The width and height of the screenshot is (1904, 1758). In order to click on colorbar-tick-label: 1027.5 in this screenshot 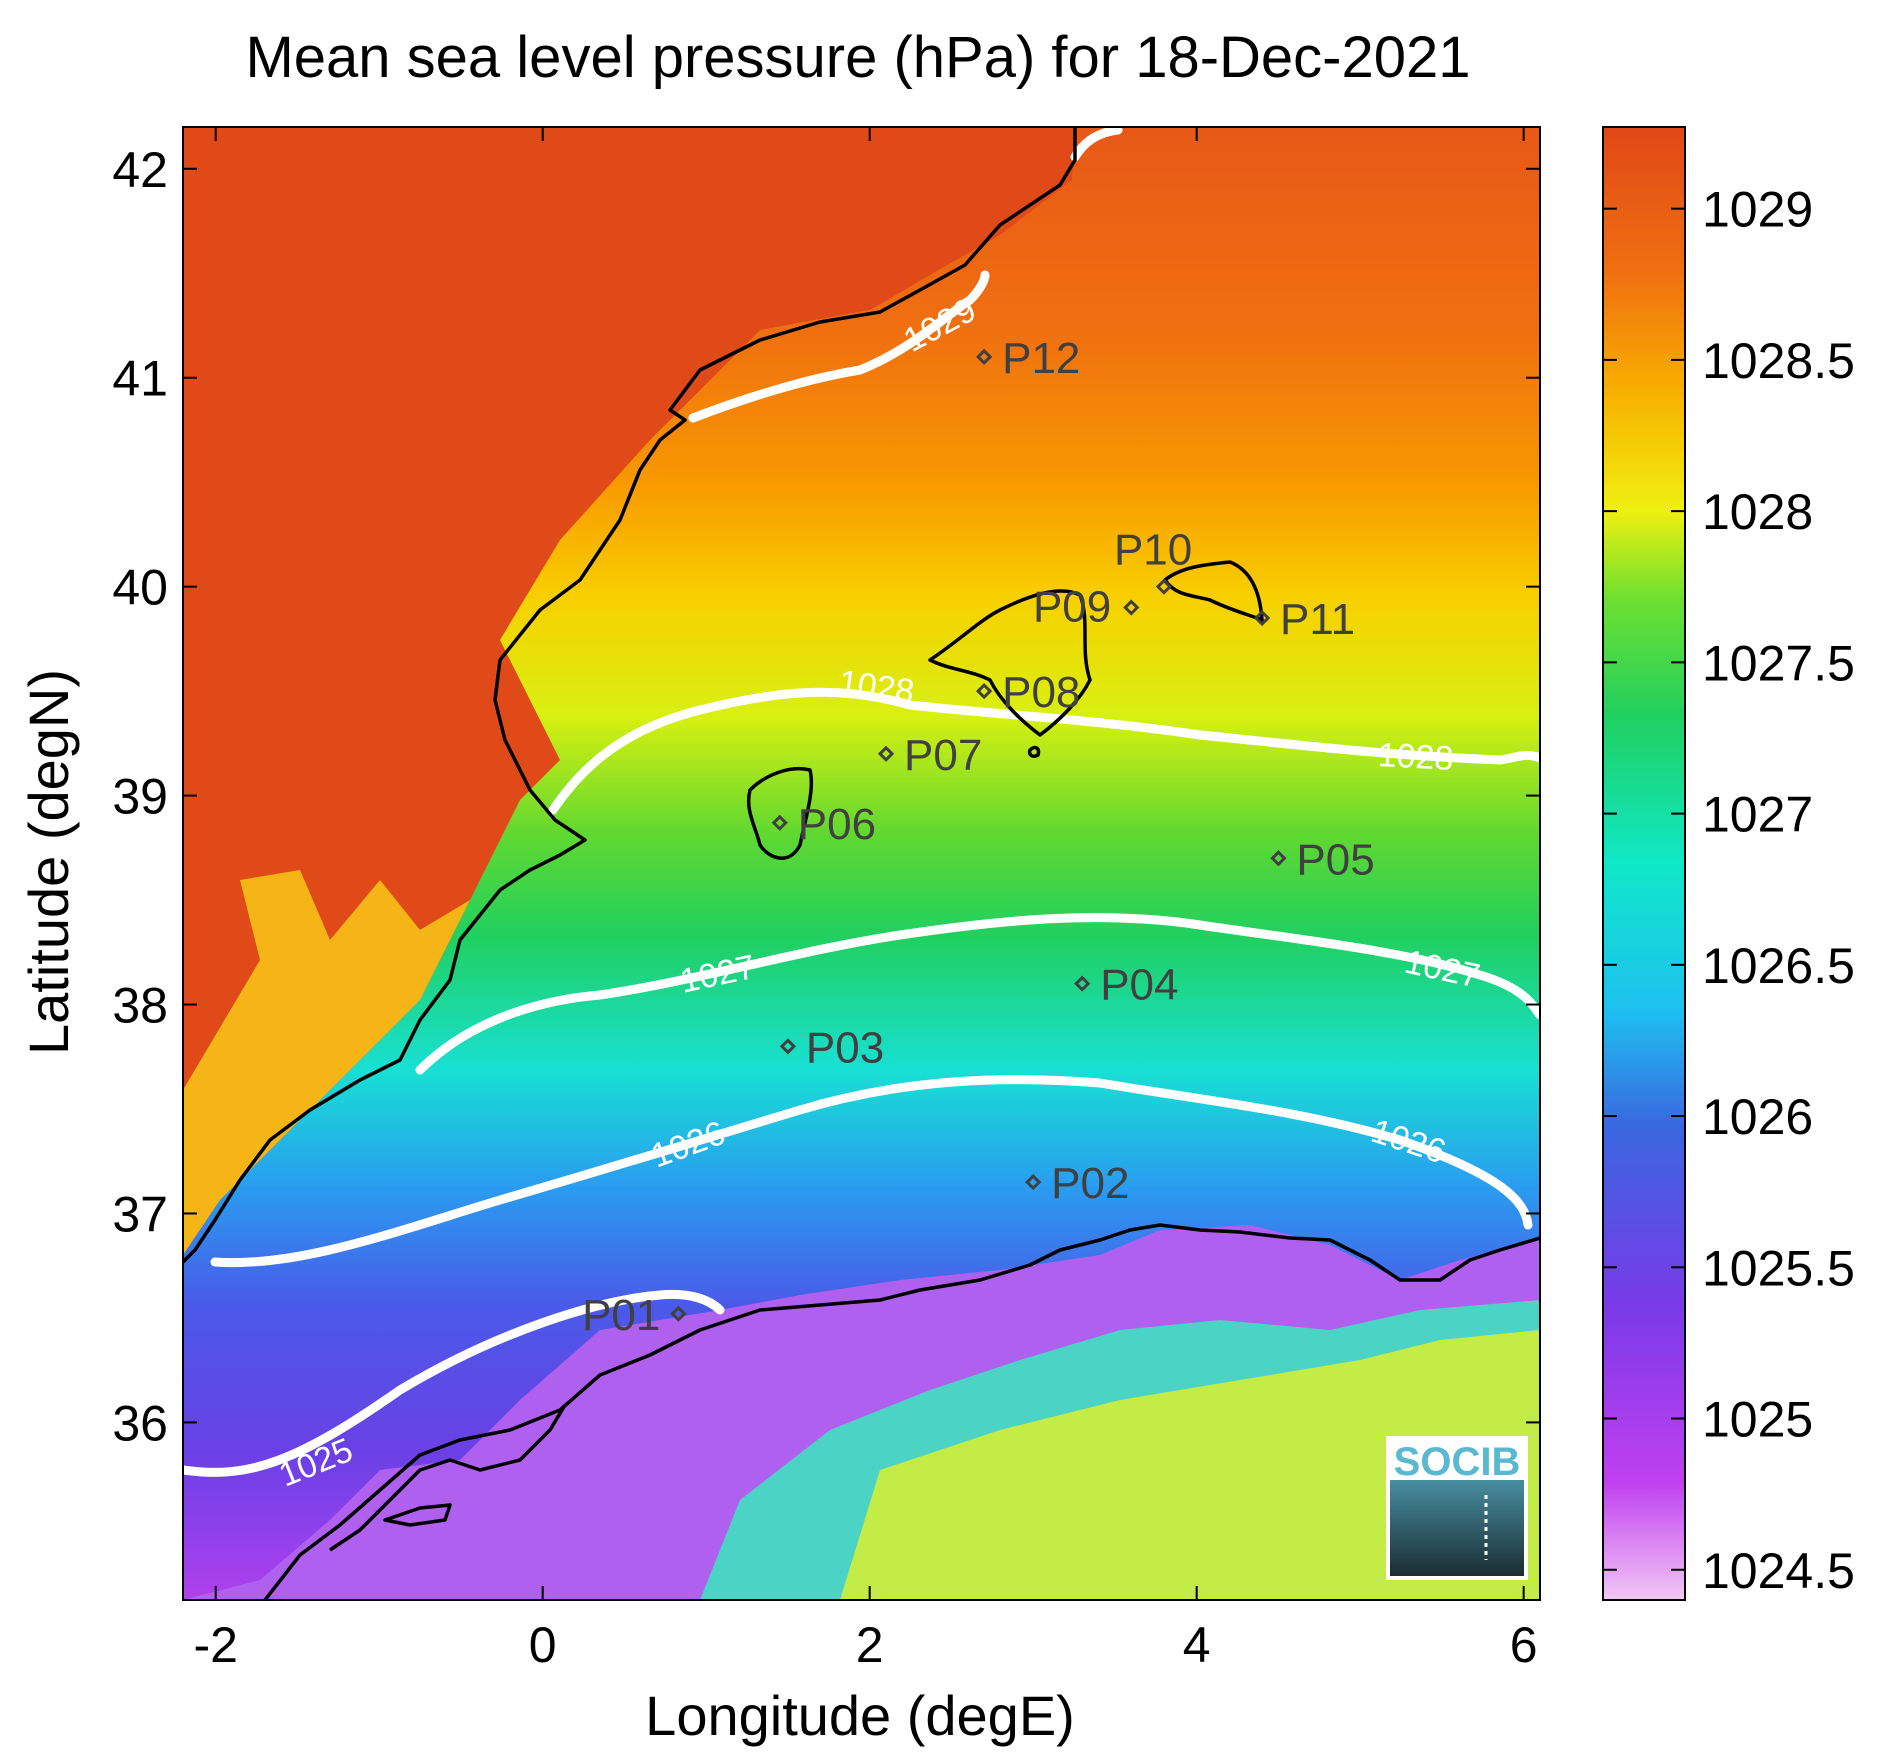, I will do `click(1778, 663)`.